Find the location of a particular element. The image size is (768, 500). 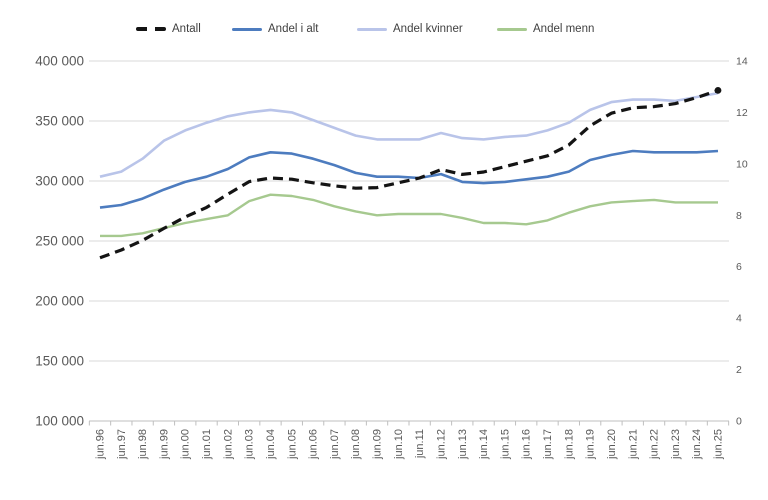

x-axis-label: jun.18 is located at coordinates (569, 444).